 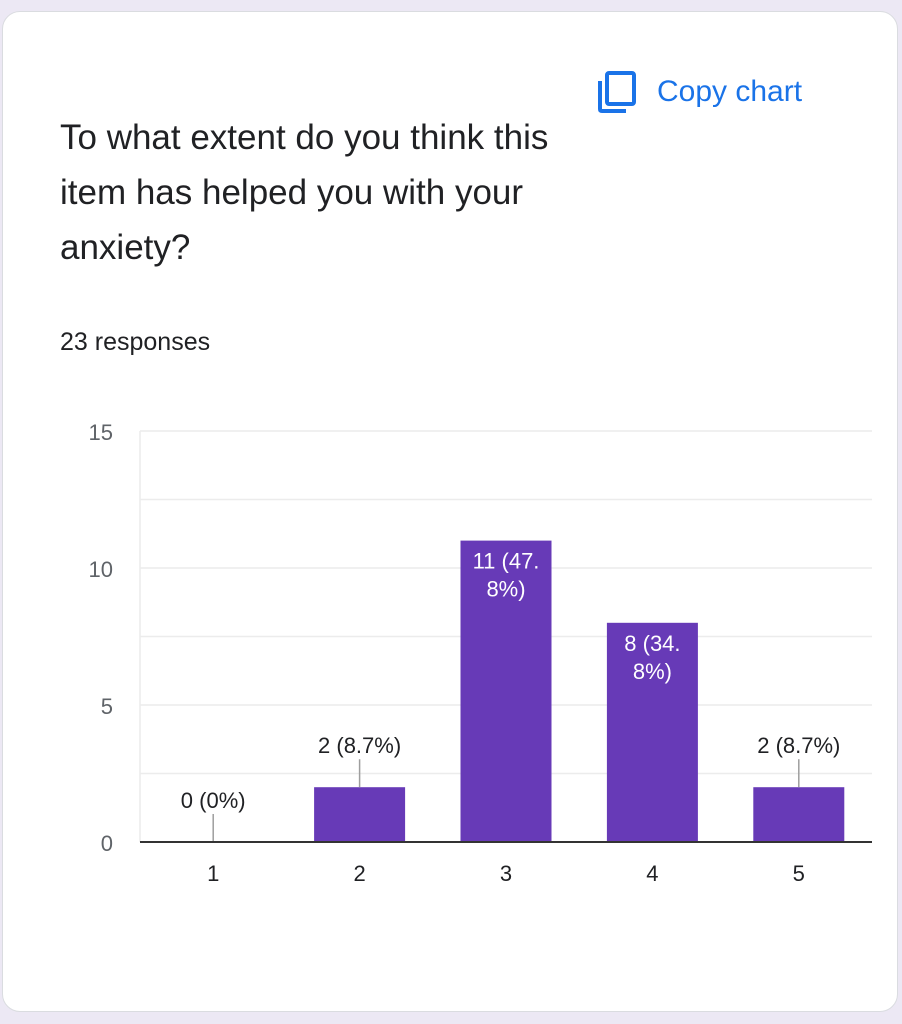 What do you see at coordinates (506, 575) in the screenshot?
I see `data-label: 11 (47. 8%)` at bounding box center [506, 575].